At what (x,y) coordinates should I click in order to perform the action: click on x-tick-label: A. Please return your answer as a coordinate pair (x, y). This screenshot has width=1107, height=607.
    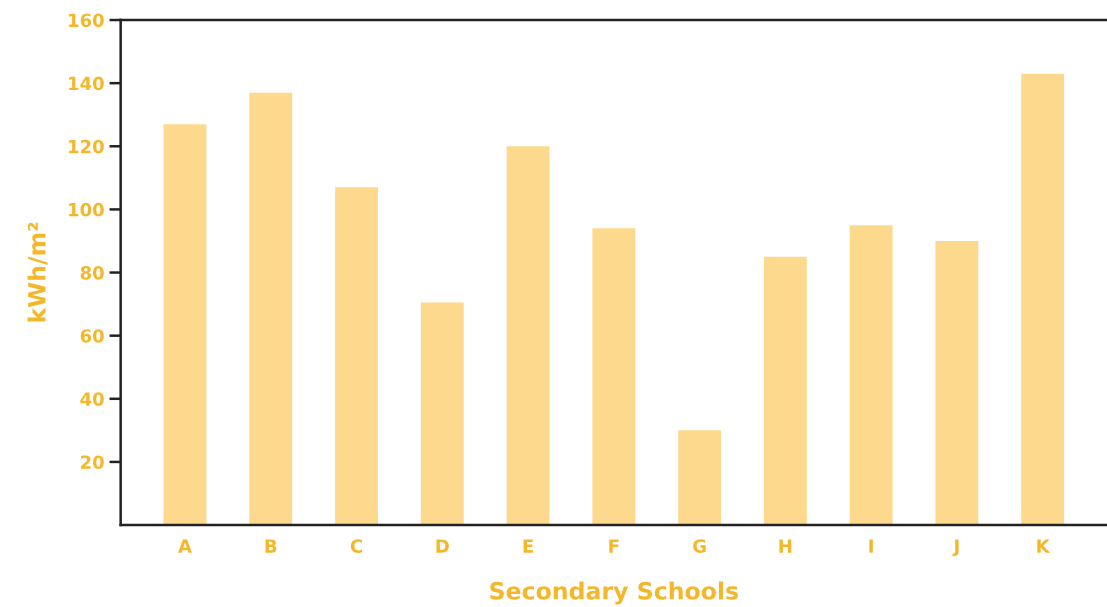
    Looking at the image, I should click on (185, 546).